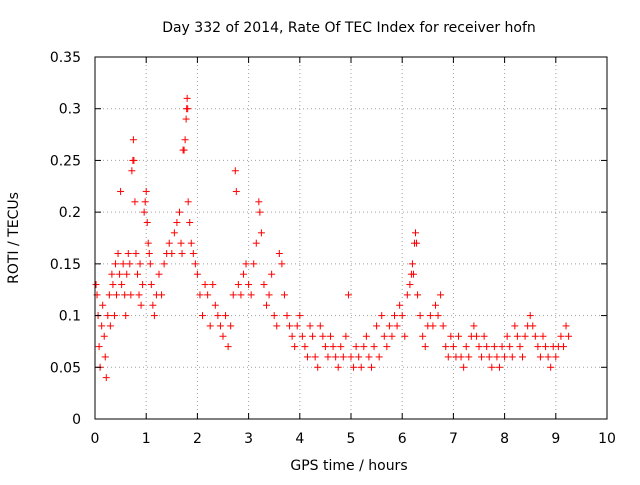  I want to click on y-tick-label: 0.3, so click(70, 110).